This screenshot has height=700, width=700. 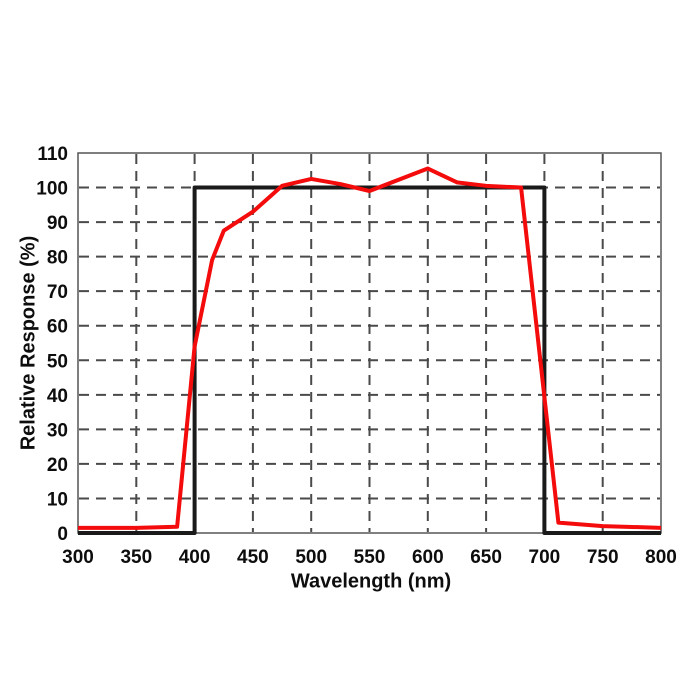 What do you see at coordinates (57, 223) in the screenshot?
I see `y-tick-label: 90` at bounding box center [57, 223].